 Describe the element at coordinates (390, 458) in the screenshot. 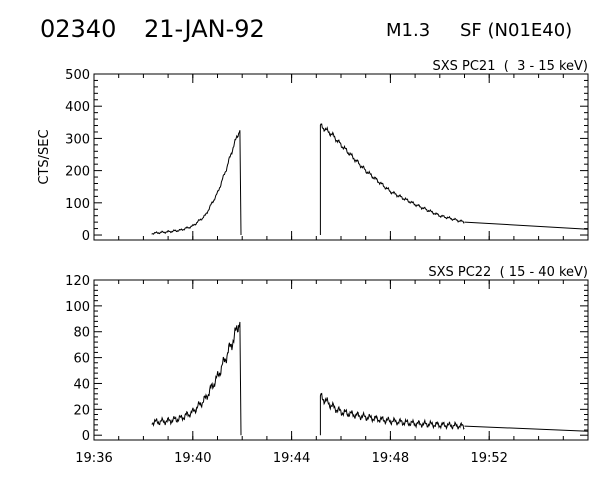

I see `x-tick-label: 19:48` at that location.